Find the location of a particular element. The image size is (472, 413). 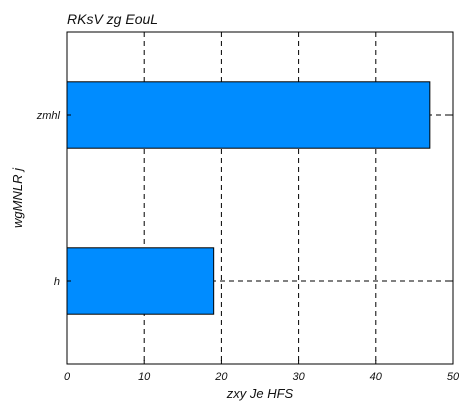

x-axis-ticks: 0 10 20 30 40 50 is located at coordinates (262, 371).